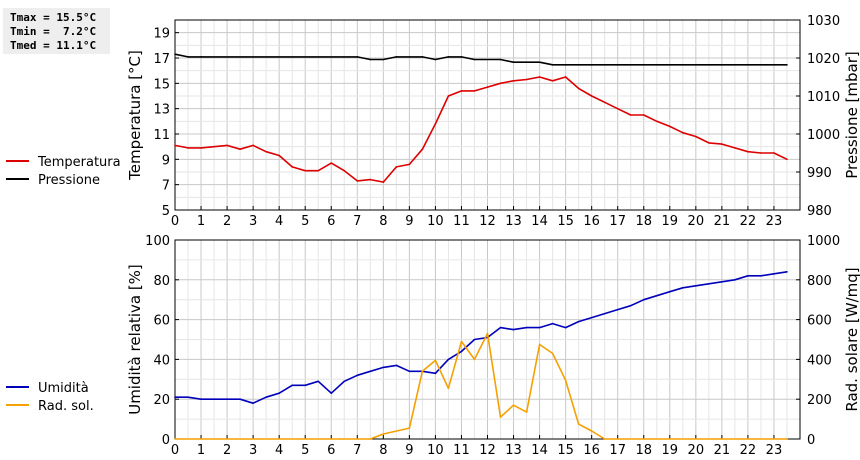 The height and width of the screenshot is (460, 860). Describe the element at coordinates (357, 450) in the screenshot. I see `chart2-x-tick-label: 7` at that location.